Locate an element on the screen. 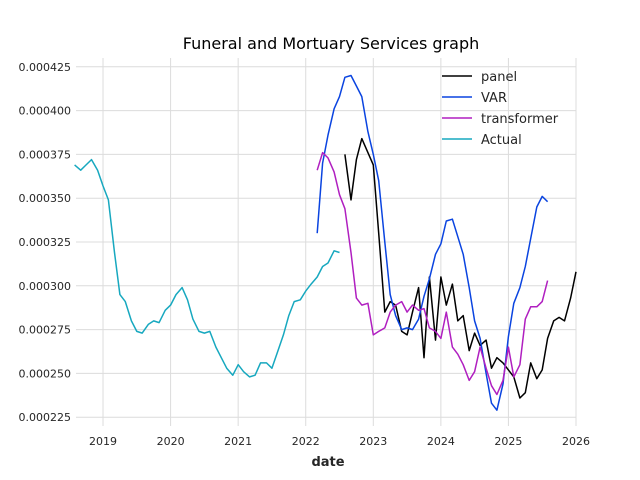 This screenshot has height=480, width=640. x-axis-ticks: 2019 2020 2021 2022 2023 2024 2025 2026 is located at coordinates (339, 441).